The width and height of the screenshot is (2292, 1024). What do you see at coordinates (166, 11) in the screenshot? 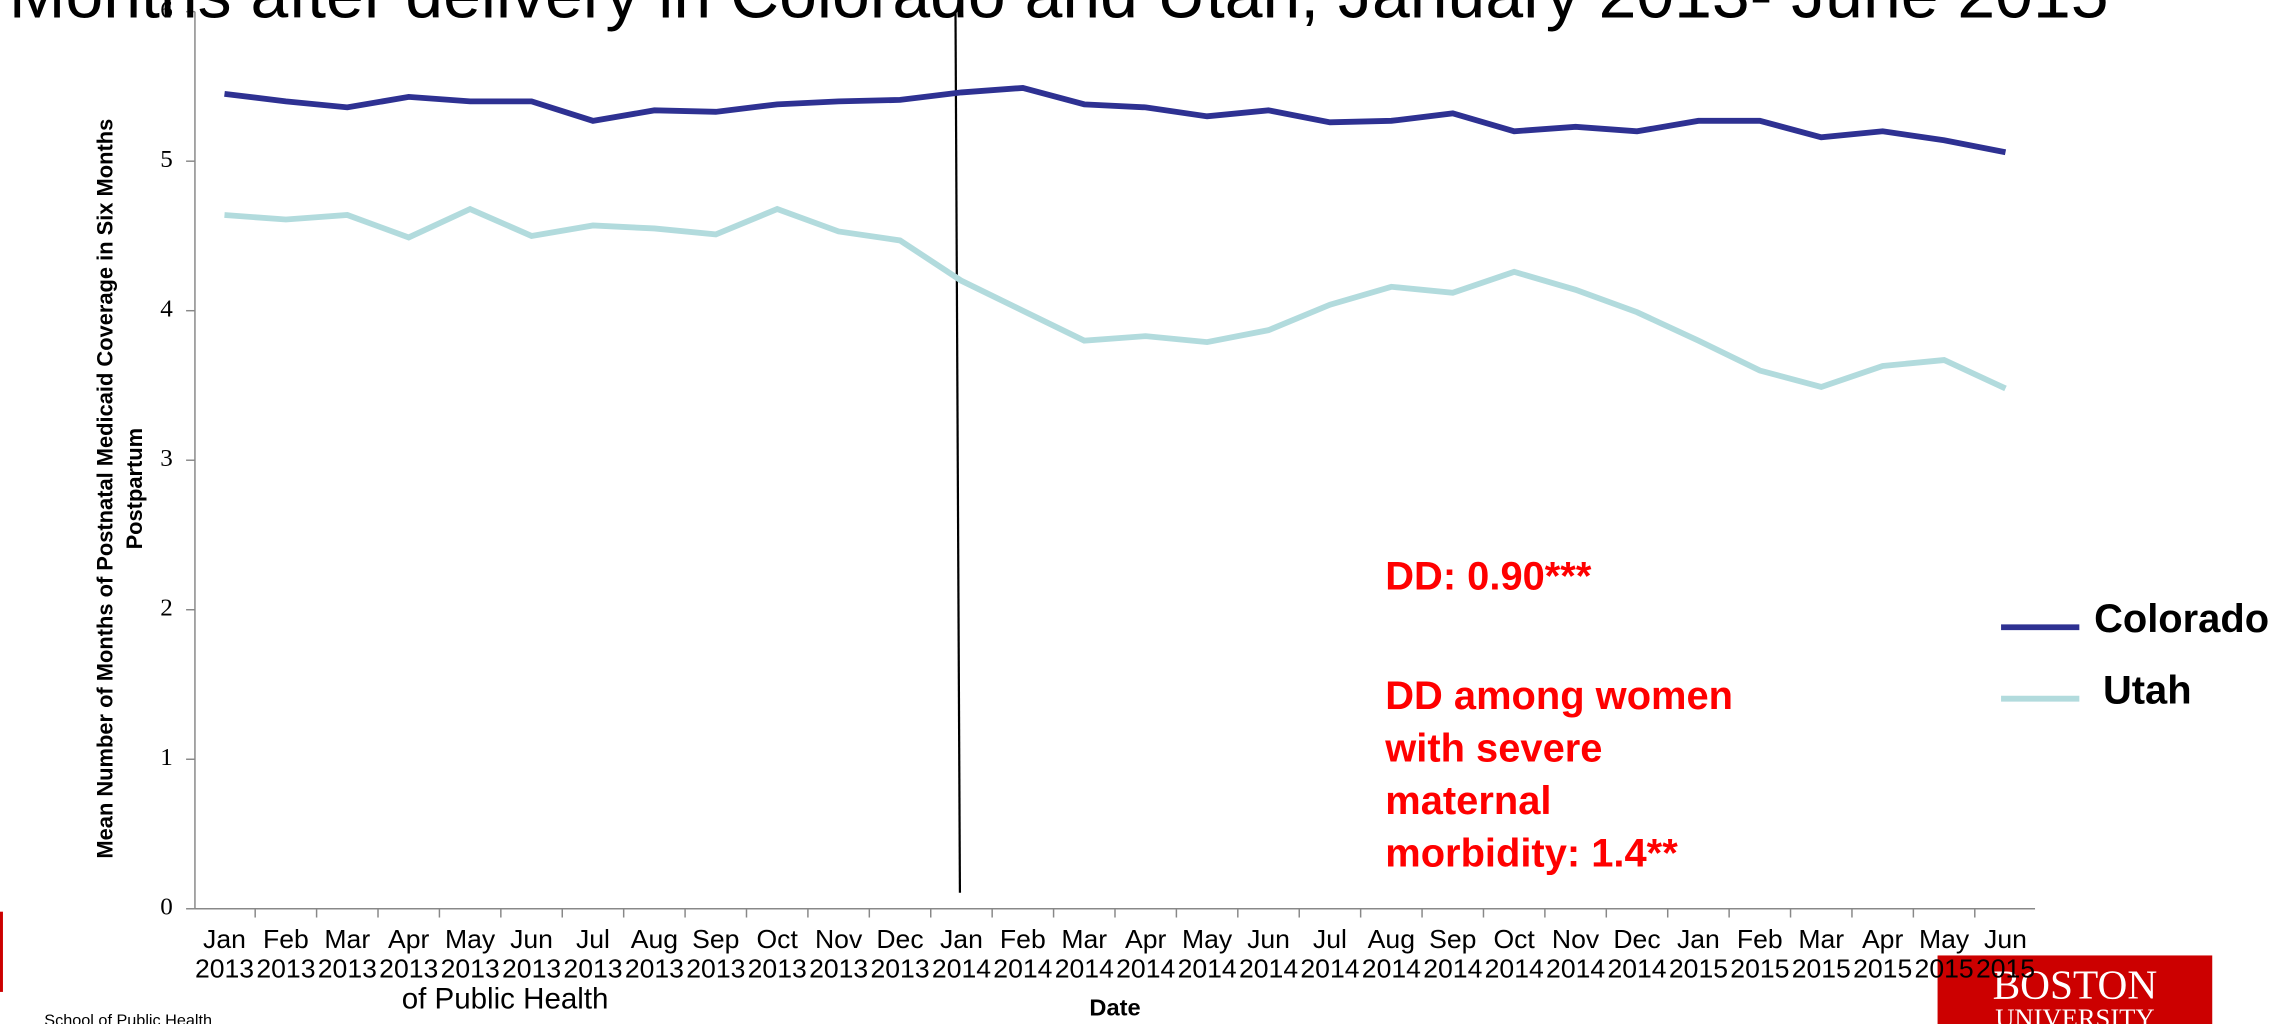
I see `y-tick-label: 6` at bounding box center [166, 11].